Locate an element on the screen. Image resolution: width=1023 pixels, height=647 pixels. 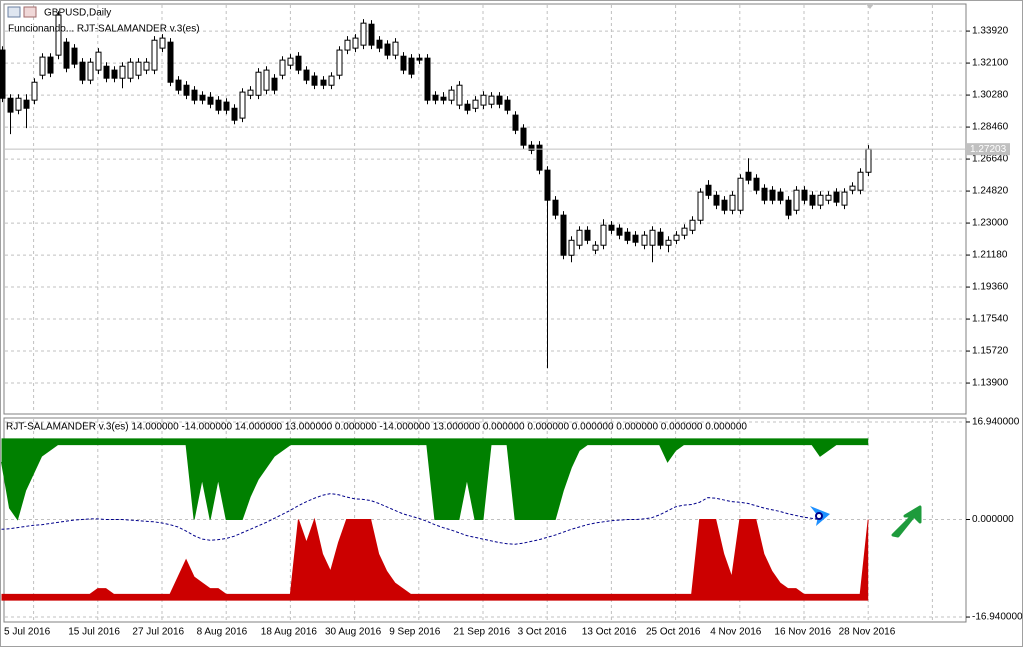
y-tick-label: 16.940000 is located at coordinates (996, 422).